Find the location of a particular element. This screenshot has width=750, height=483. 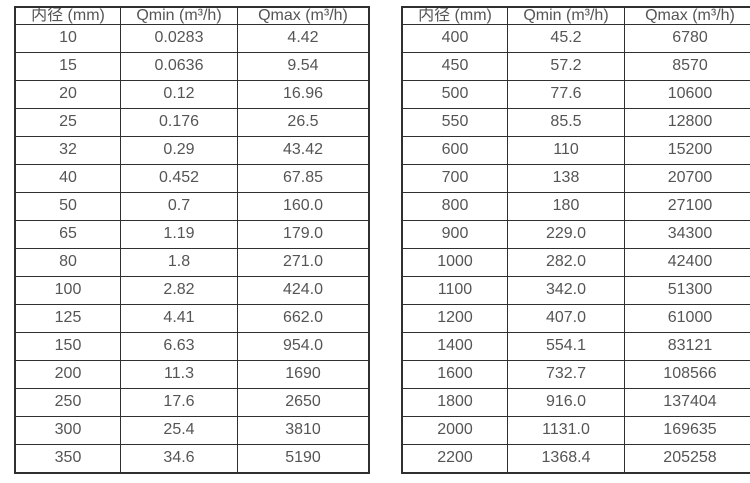

table-cell: 300 is located at coordinates (67, 430).